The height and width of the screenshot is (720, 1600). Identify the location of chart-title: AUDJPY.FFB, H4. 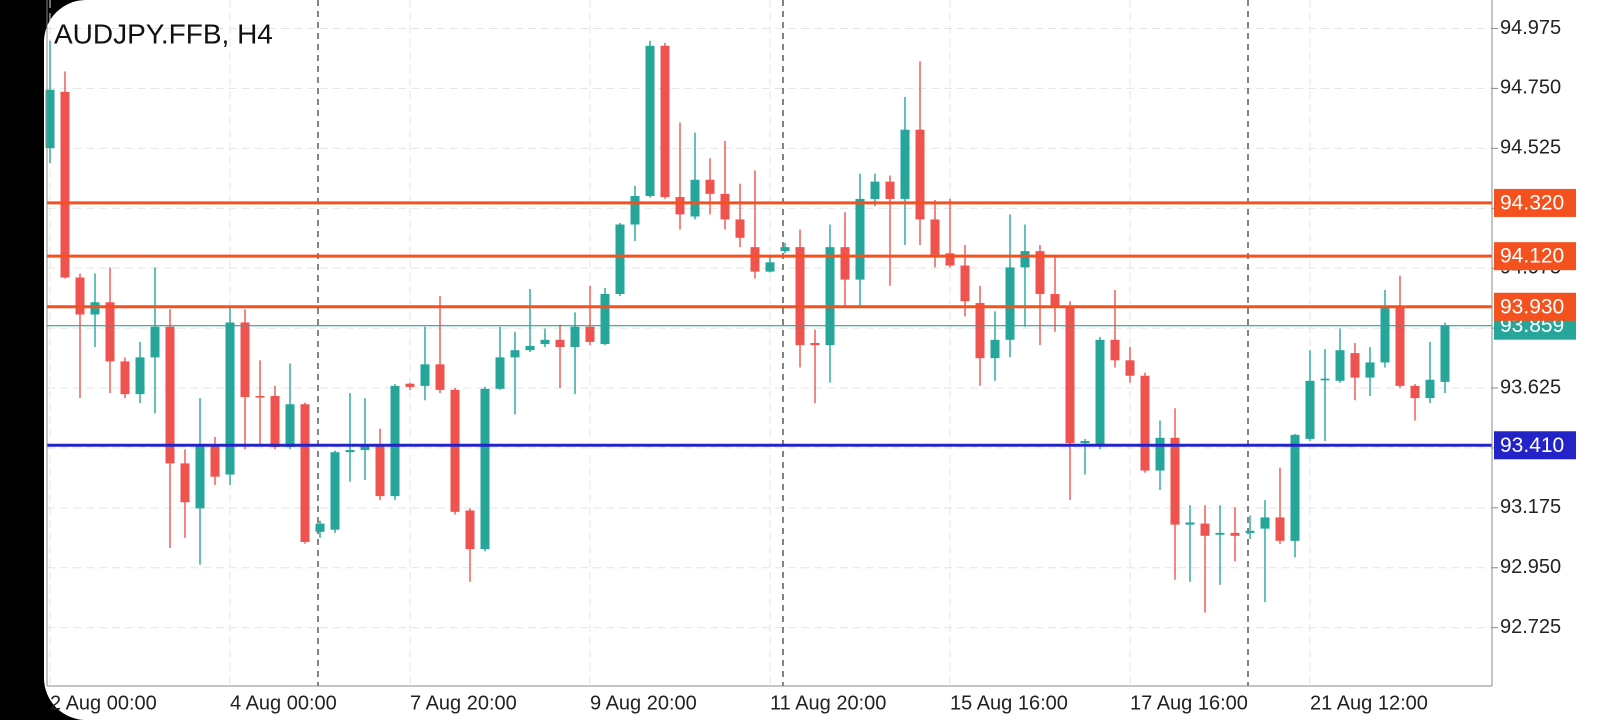
(163, 33).